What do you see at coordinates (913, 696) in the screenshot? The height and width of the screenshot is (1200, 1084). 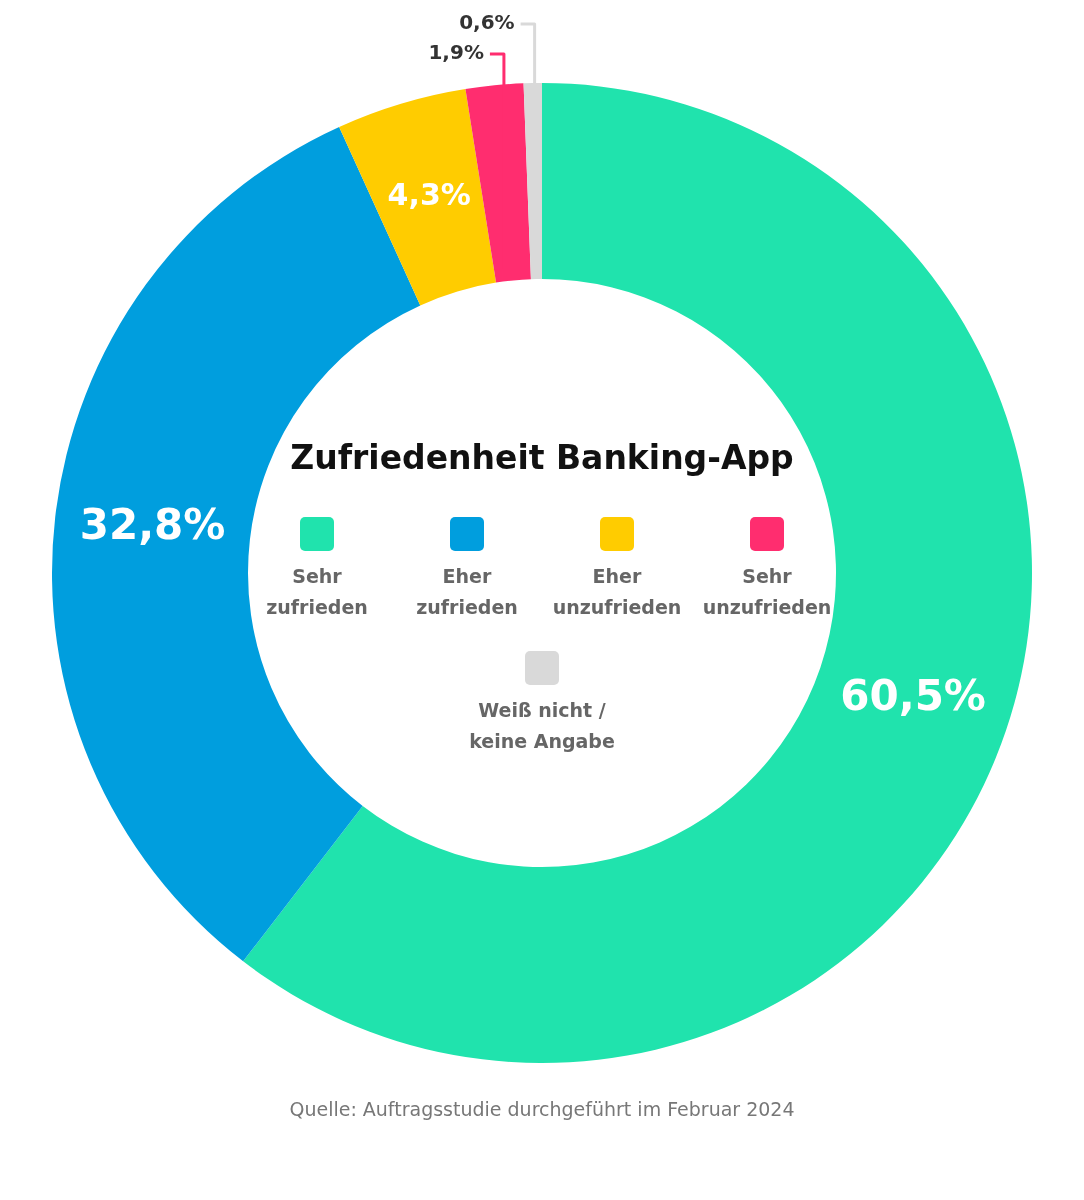 I see `data-label: 60,5%` at bounding box center [913, 696].